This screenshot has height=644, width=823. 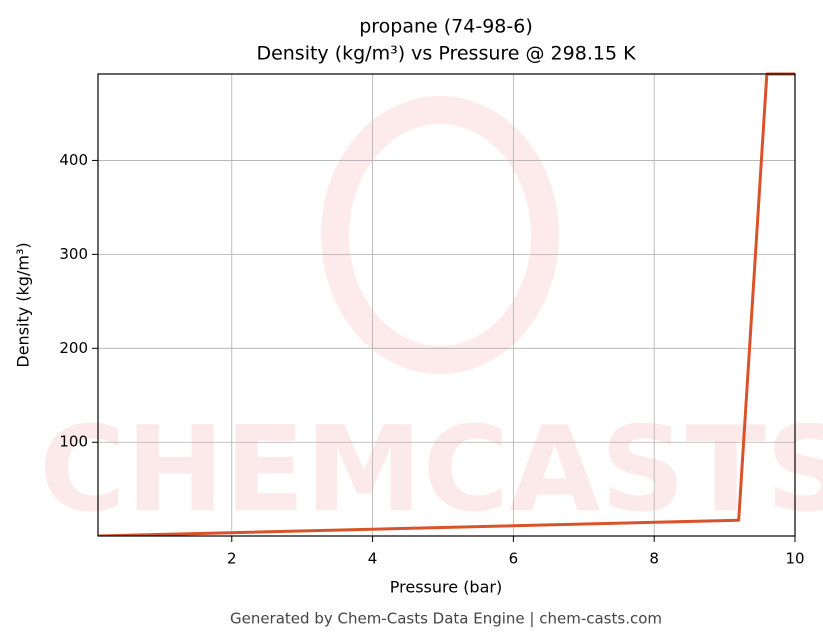 What do you see at coordinates (446, 27) in the screenshot?
I see `chart-title: propane (74-98-6)` at bounding box center [446, 27].